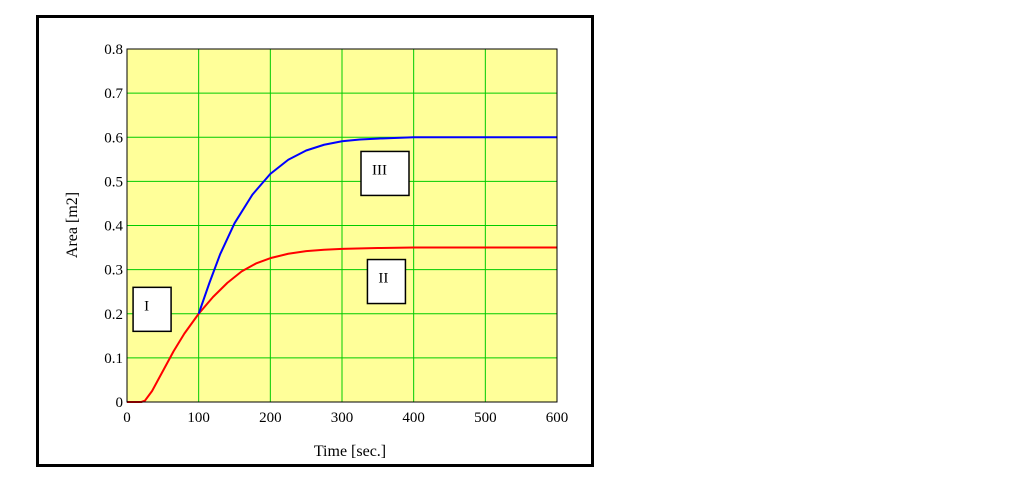  What do you see at coordinates (413, 418) in the screenshot?
I see `x-tick-label: 400` at bounding box center [413, 418].